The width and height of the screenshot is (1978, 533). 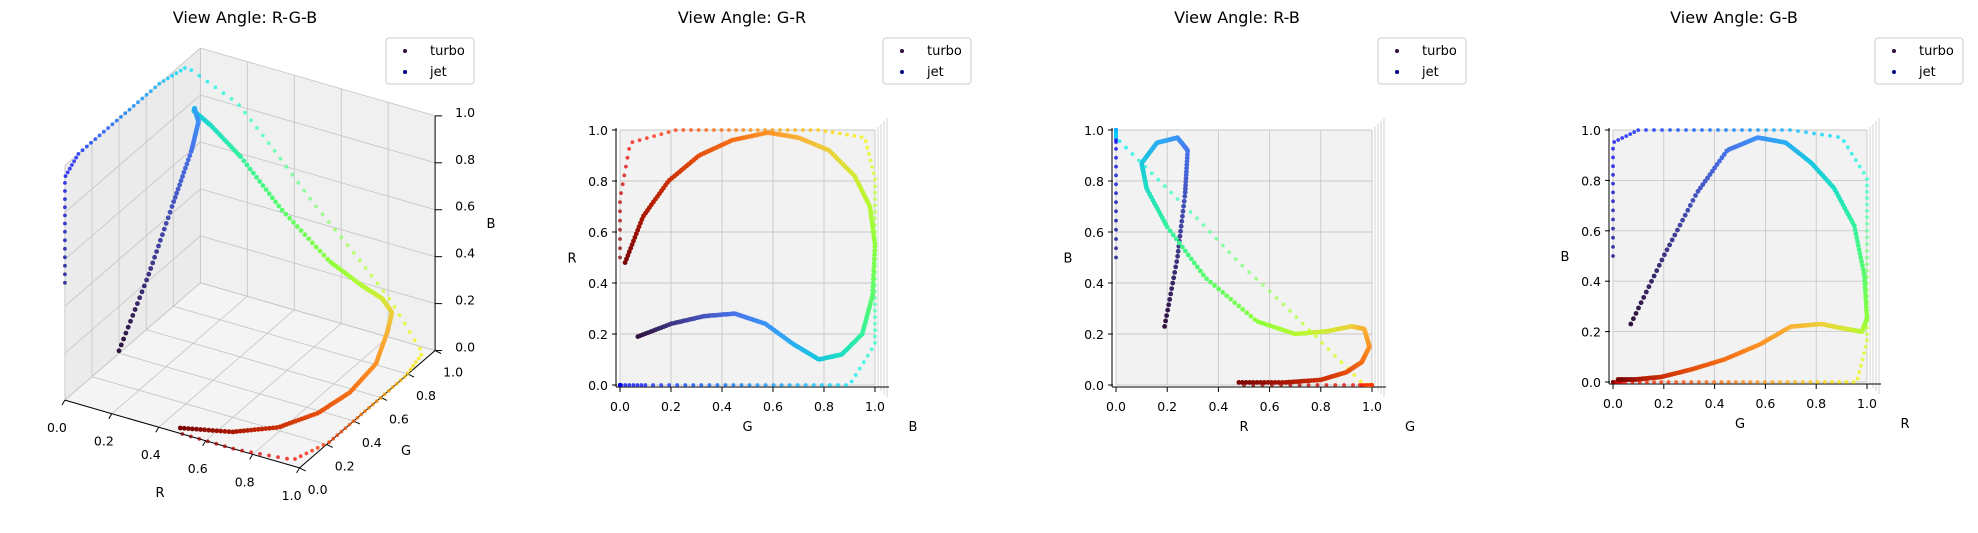 What do you see at coordinates (927, 61) in the screenshot?
I see `legend-box` at bounding box center [927, 61].